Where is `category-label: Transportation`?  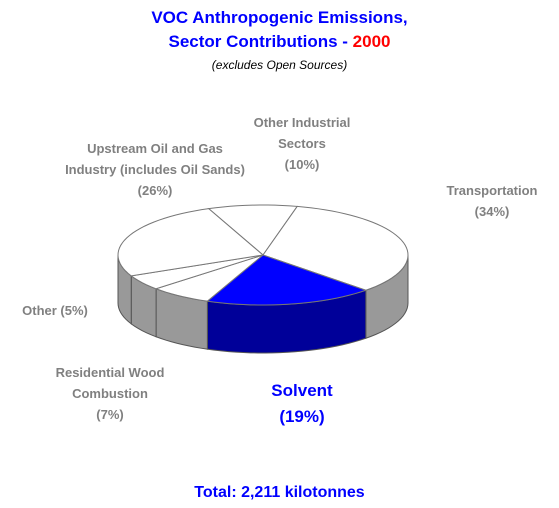 category-label: Transportation is located at coordinates (492, 190).